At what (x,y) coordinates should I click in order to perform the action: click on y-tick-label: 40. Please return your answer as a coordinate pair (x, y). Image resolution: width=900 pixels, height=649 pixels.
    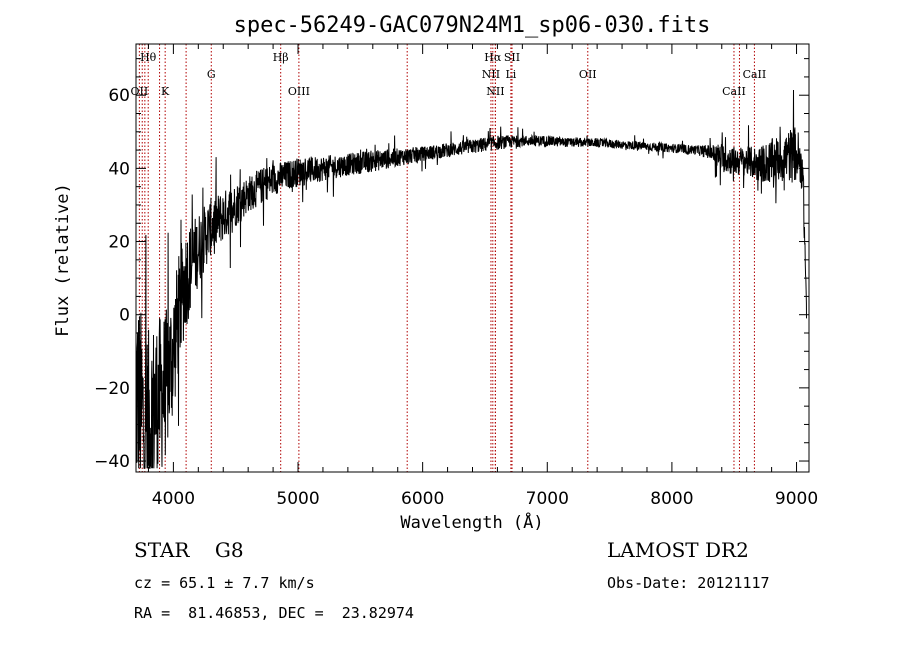
    Looking at the image, I should click on (119, 169).